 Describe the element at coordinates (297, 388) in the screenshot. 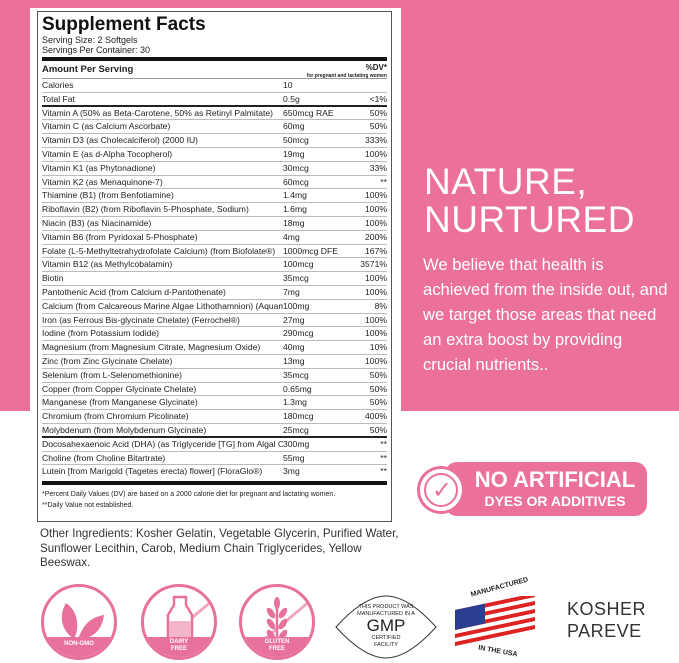

I see `nutrient-amount: 0.65mg` at that location.